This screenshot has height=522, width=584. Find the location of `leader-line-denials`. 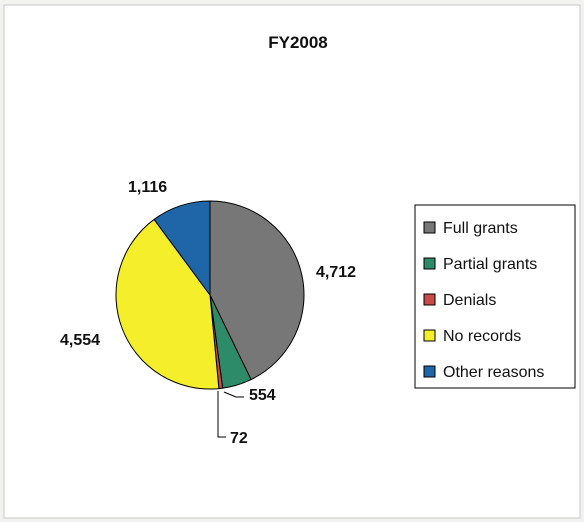

leader-line-denials is located at coordinates (221, 414).